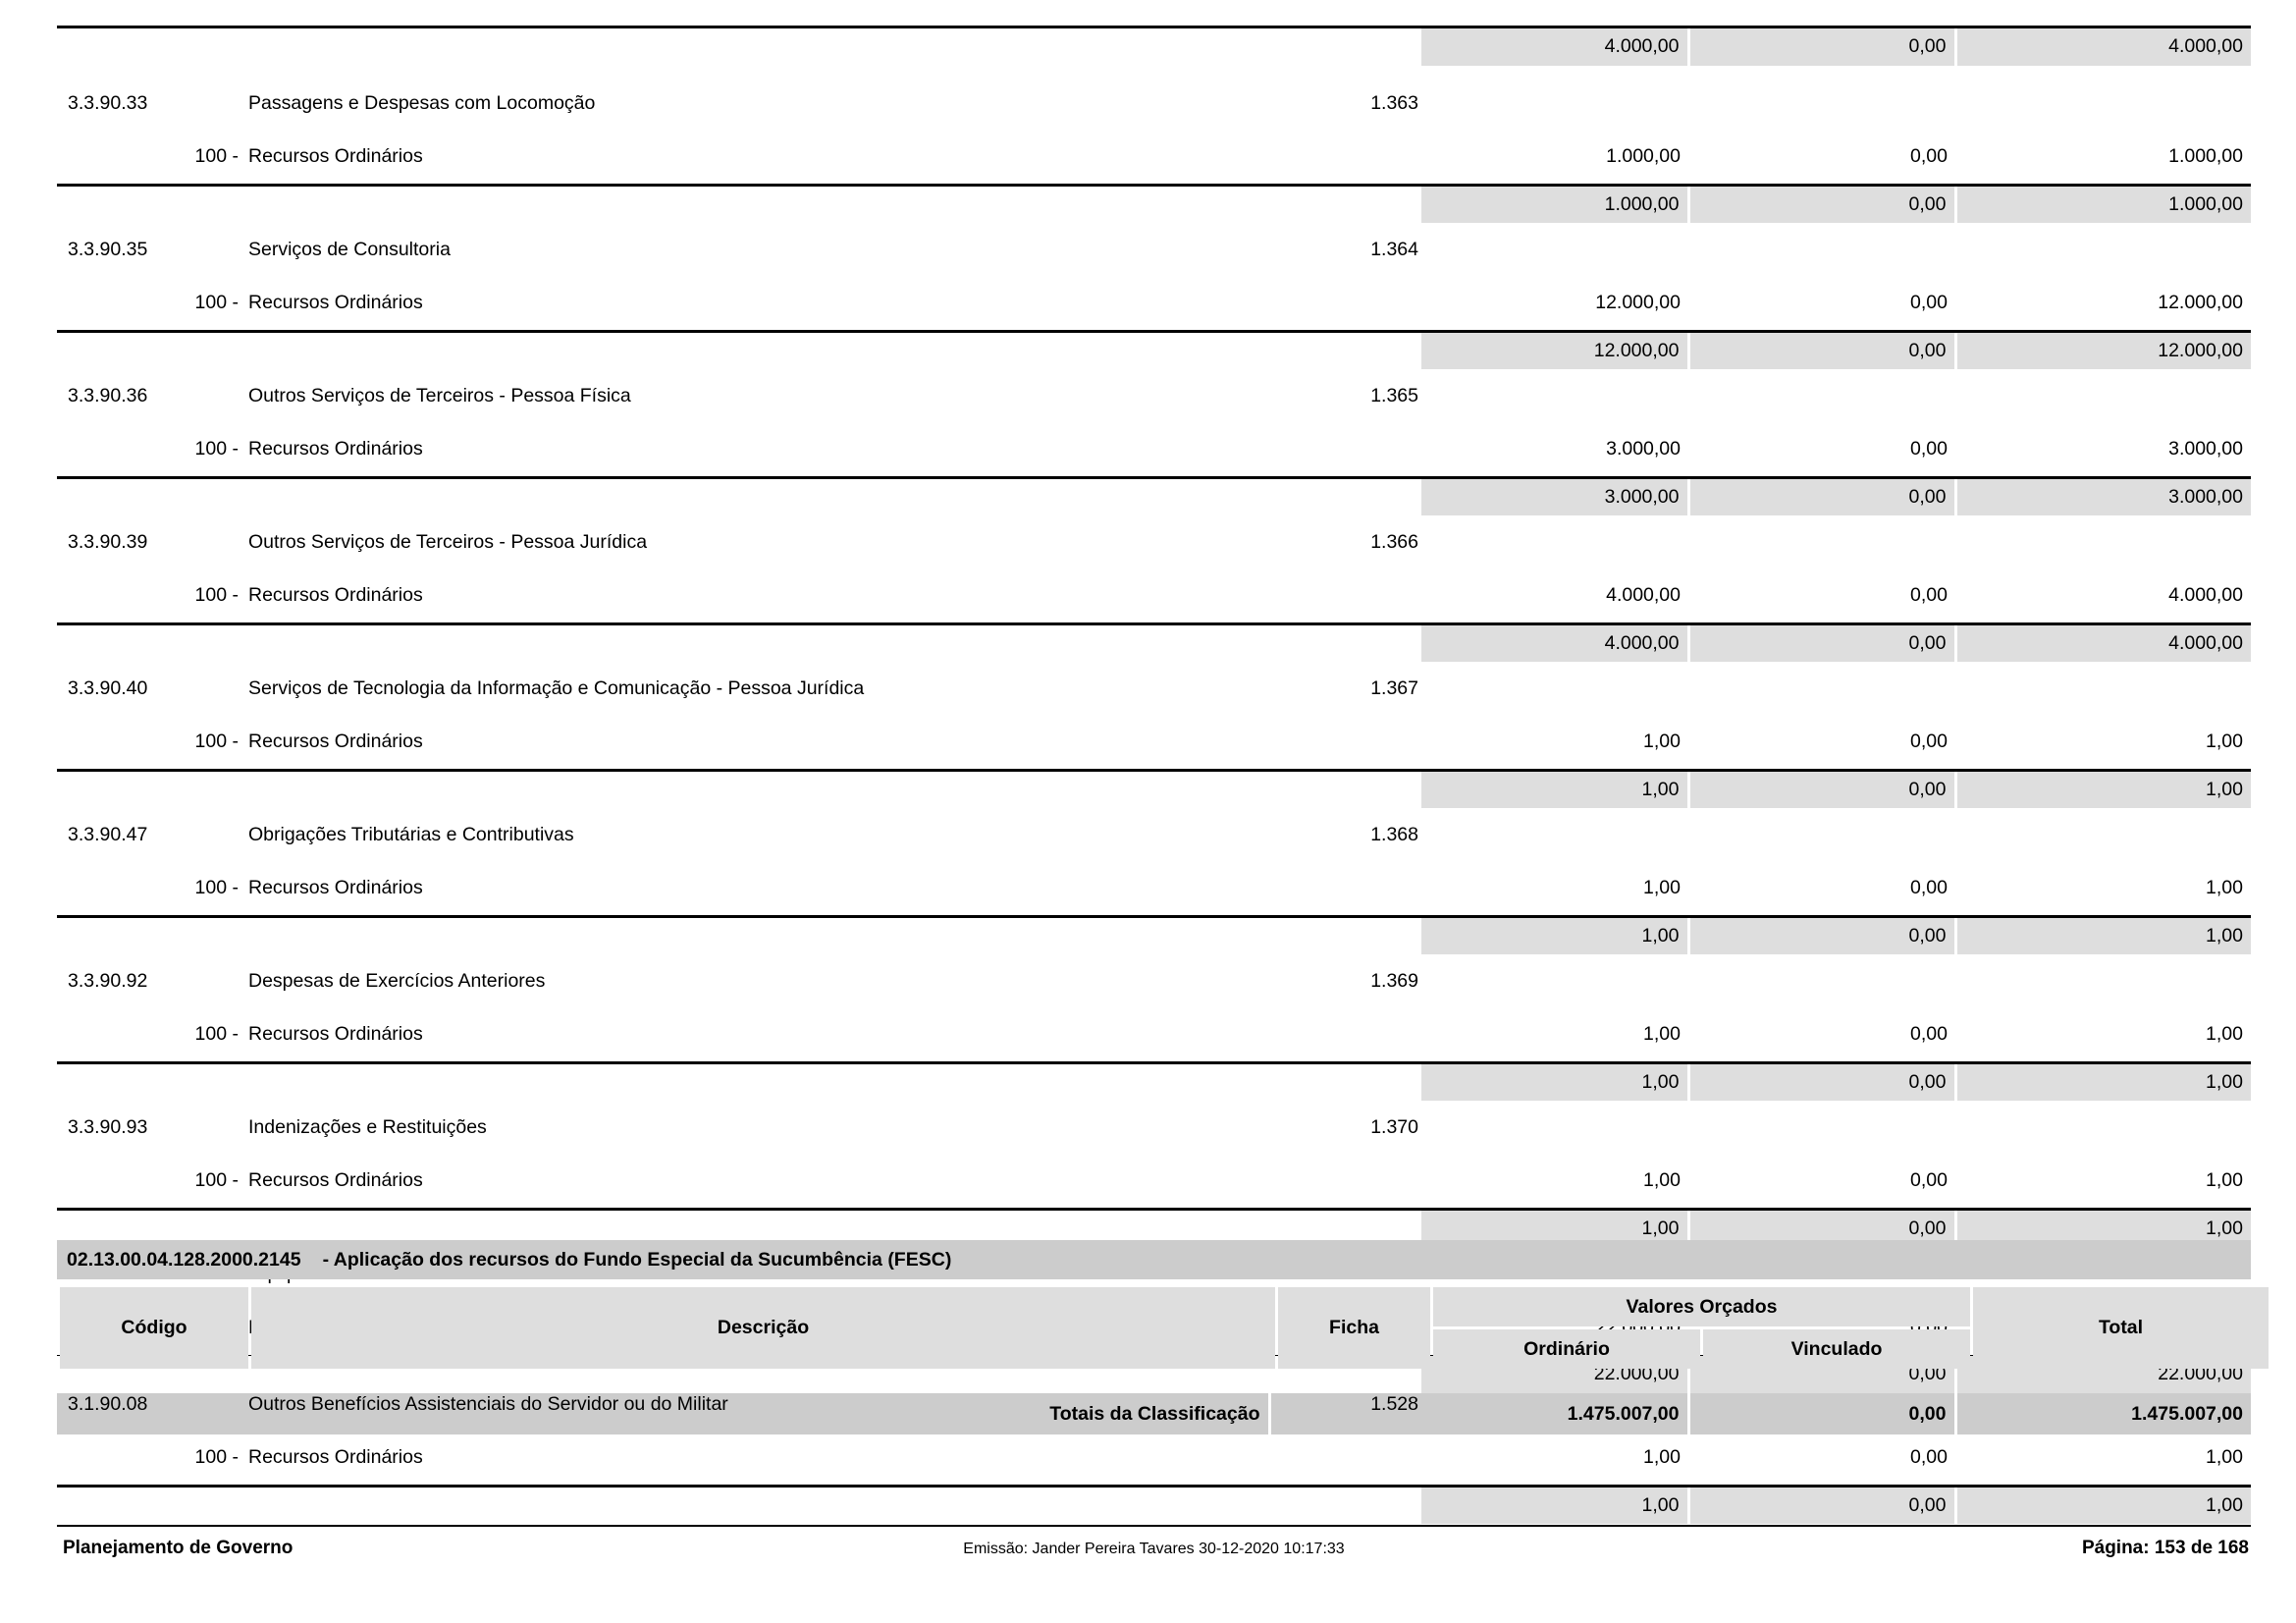  Describe the element at coordinates (1567, 1349) in the screenshot. I see `header-ordinario: Ordinário` at that location.